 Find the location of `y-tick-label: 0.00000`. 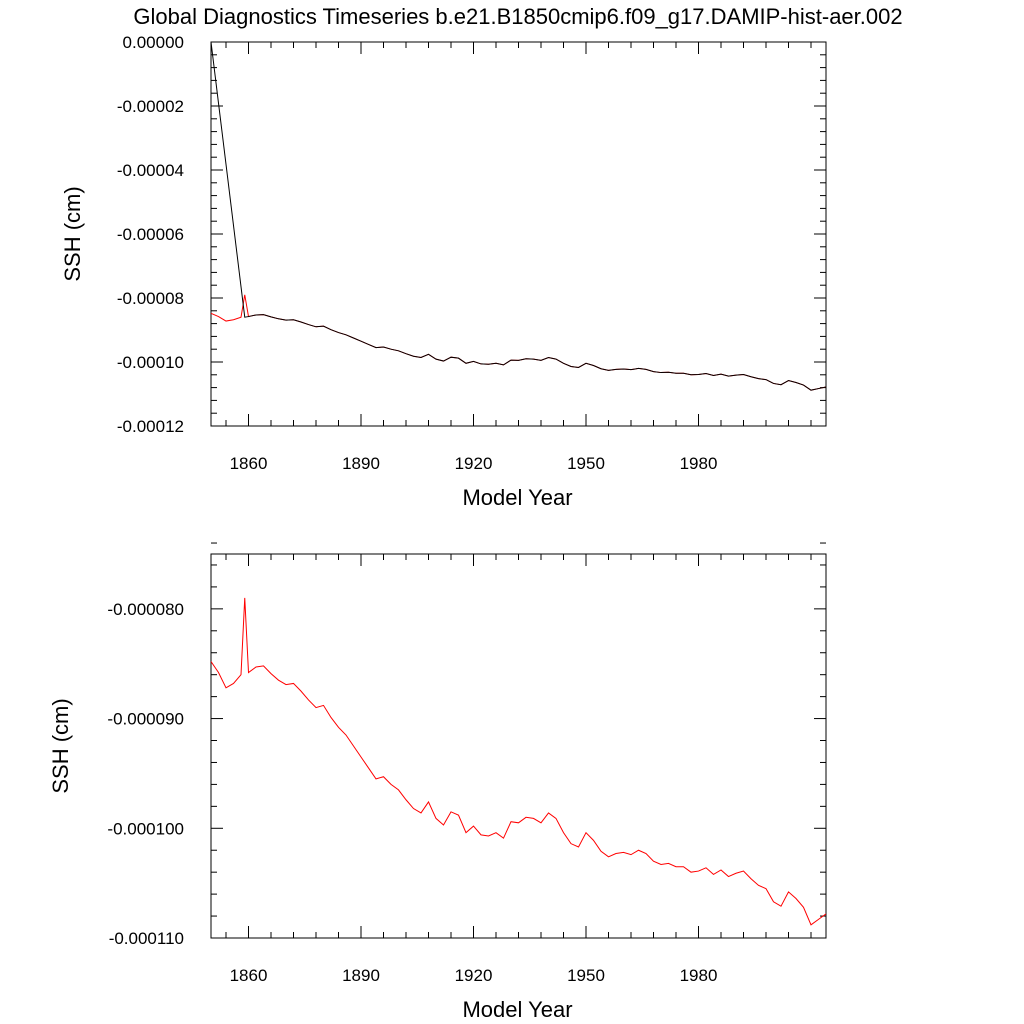

y-tick-label: 0.00000 is located at coordinates (153, 42).